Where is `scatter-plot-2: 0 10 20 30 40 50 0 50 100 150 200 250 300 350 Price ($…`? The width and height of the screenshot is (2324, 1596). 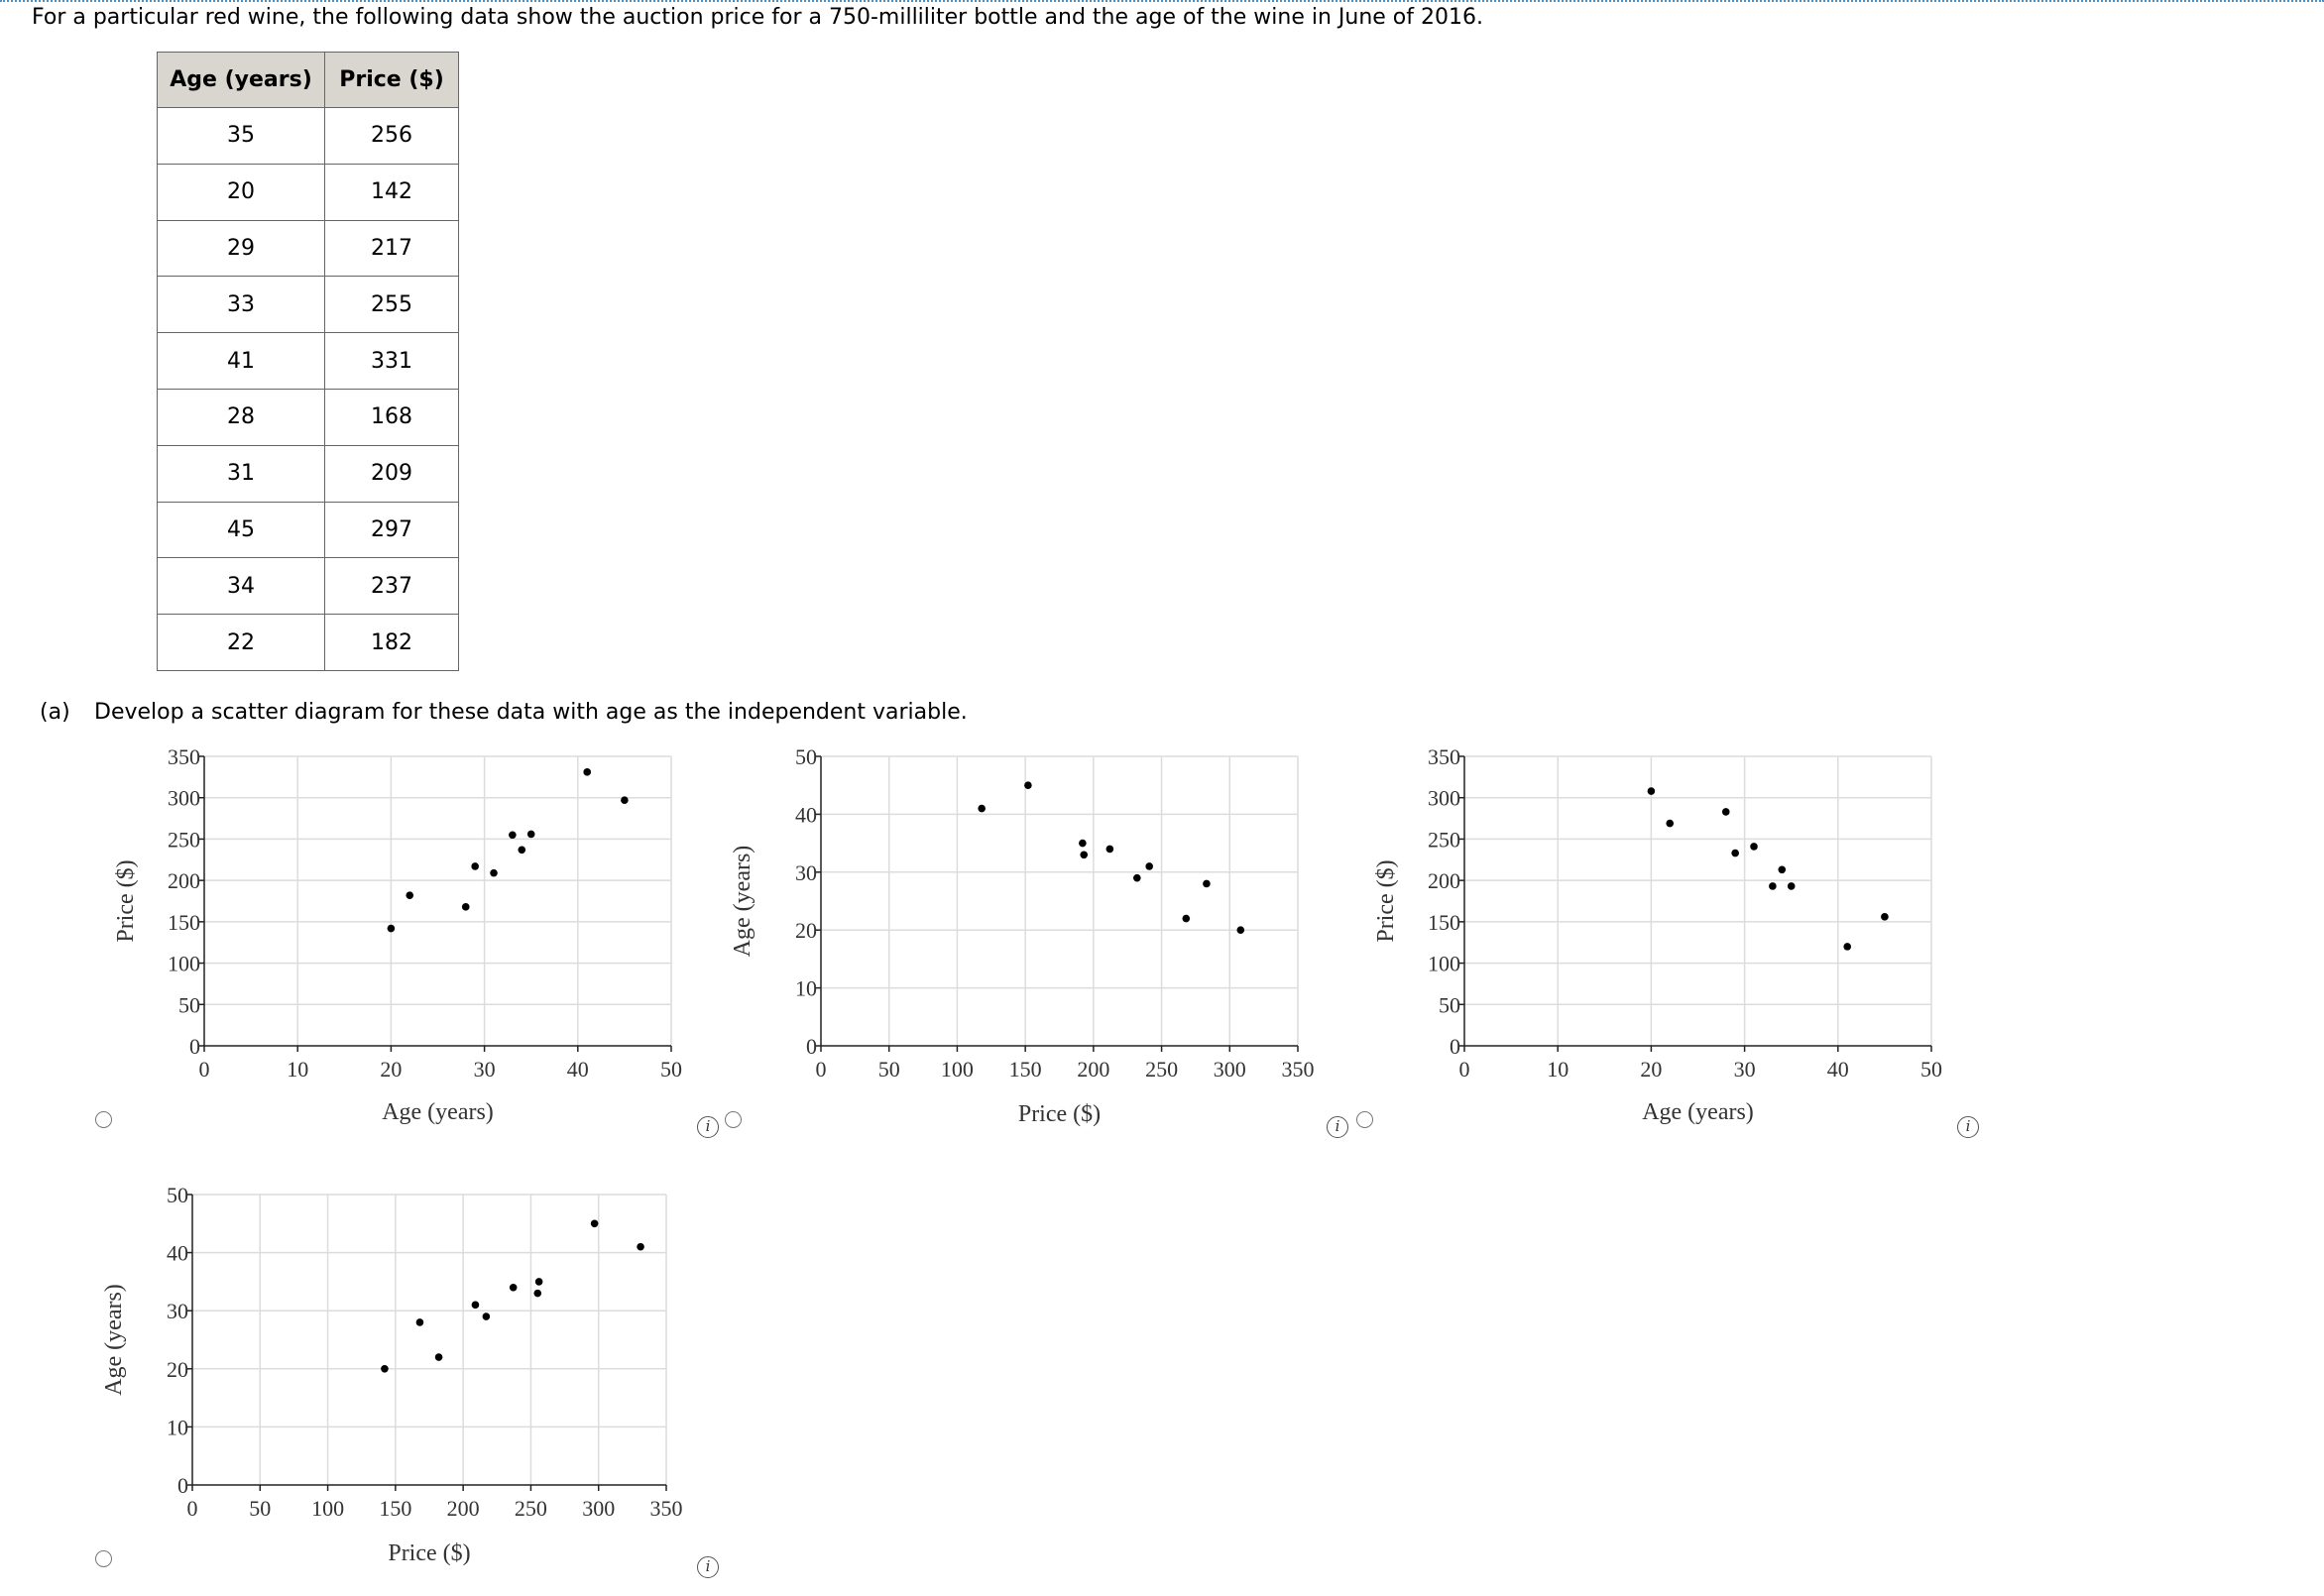 scatter-plot-2: 0 10 20 30 40 50 0 50 100 150 200 250 300 350 Price ($… is located at coordinates (1022, 936).